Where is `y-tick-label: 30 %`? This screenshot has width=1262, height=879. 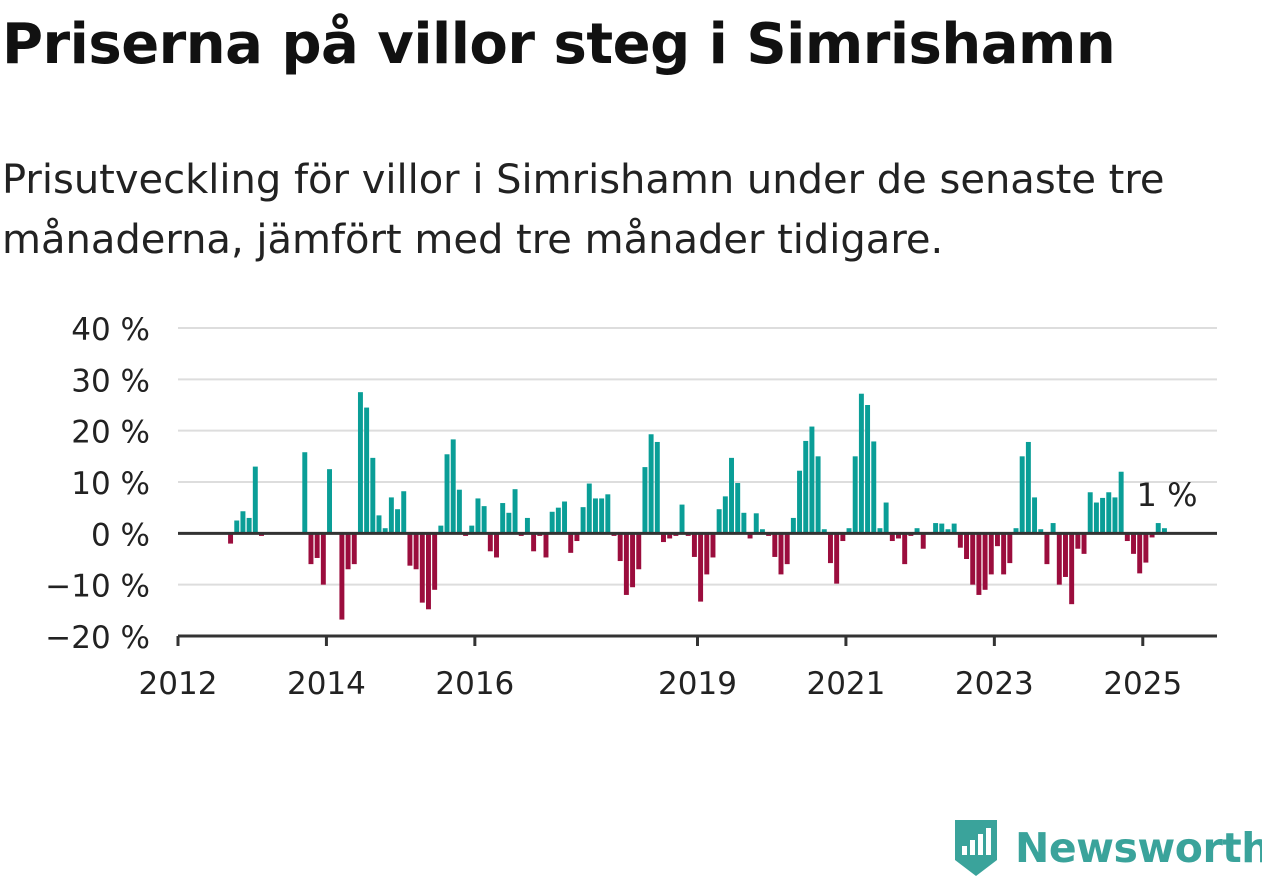
y-tick-label: 30 % is located at coordinates (110, 381).